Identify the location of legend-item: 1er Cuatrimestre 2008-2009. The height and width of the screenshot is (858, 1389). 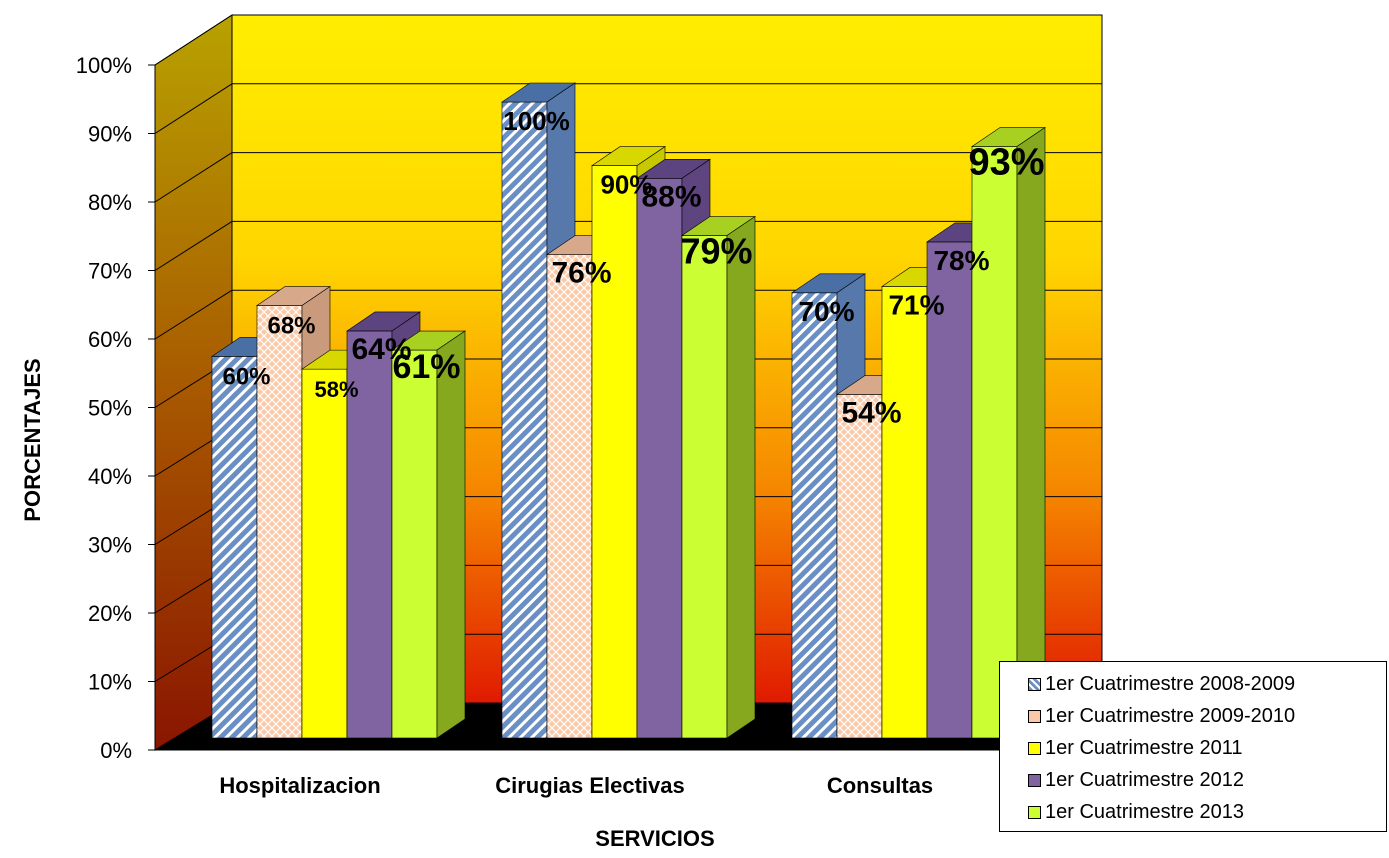
(1193, 684).